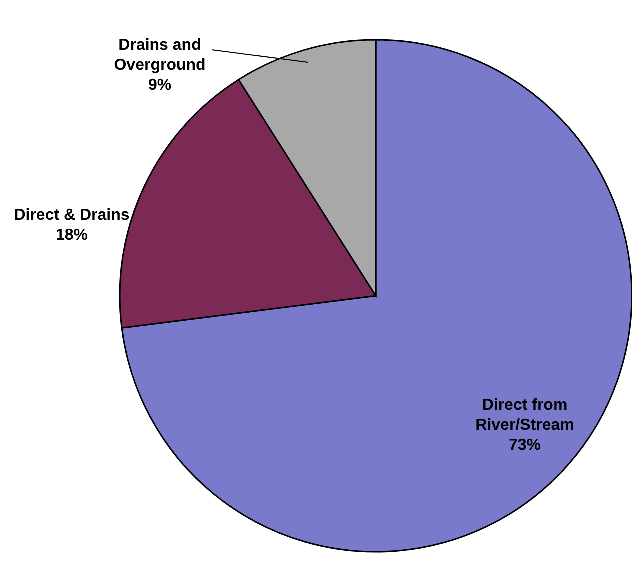 The image size is (632, 563). What do you see at coordinates (160, 85) in the screenshot?
I see `data-label: 9%` at bounding box center [160, 85].